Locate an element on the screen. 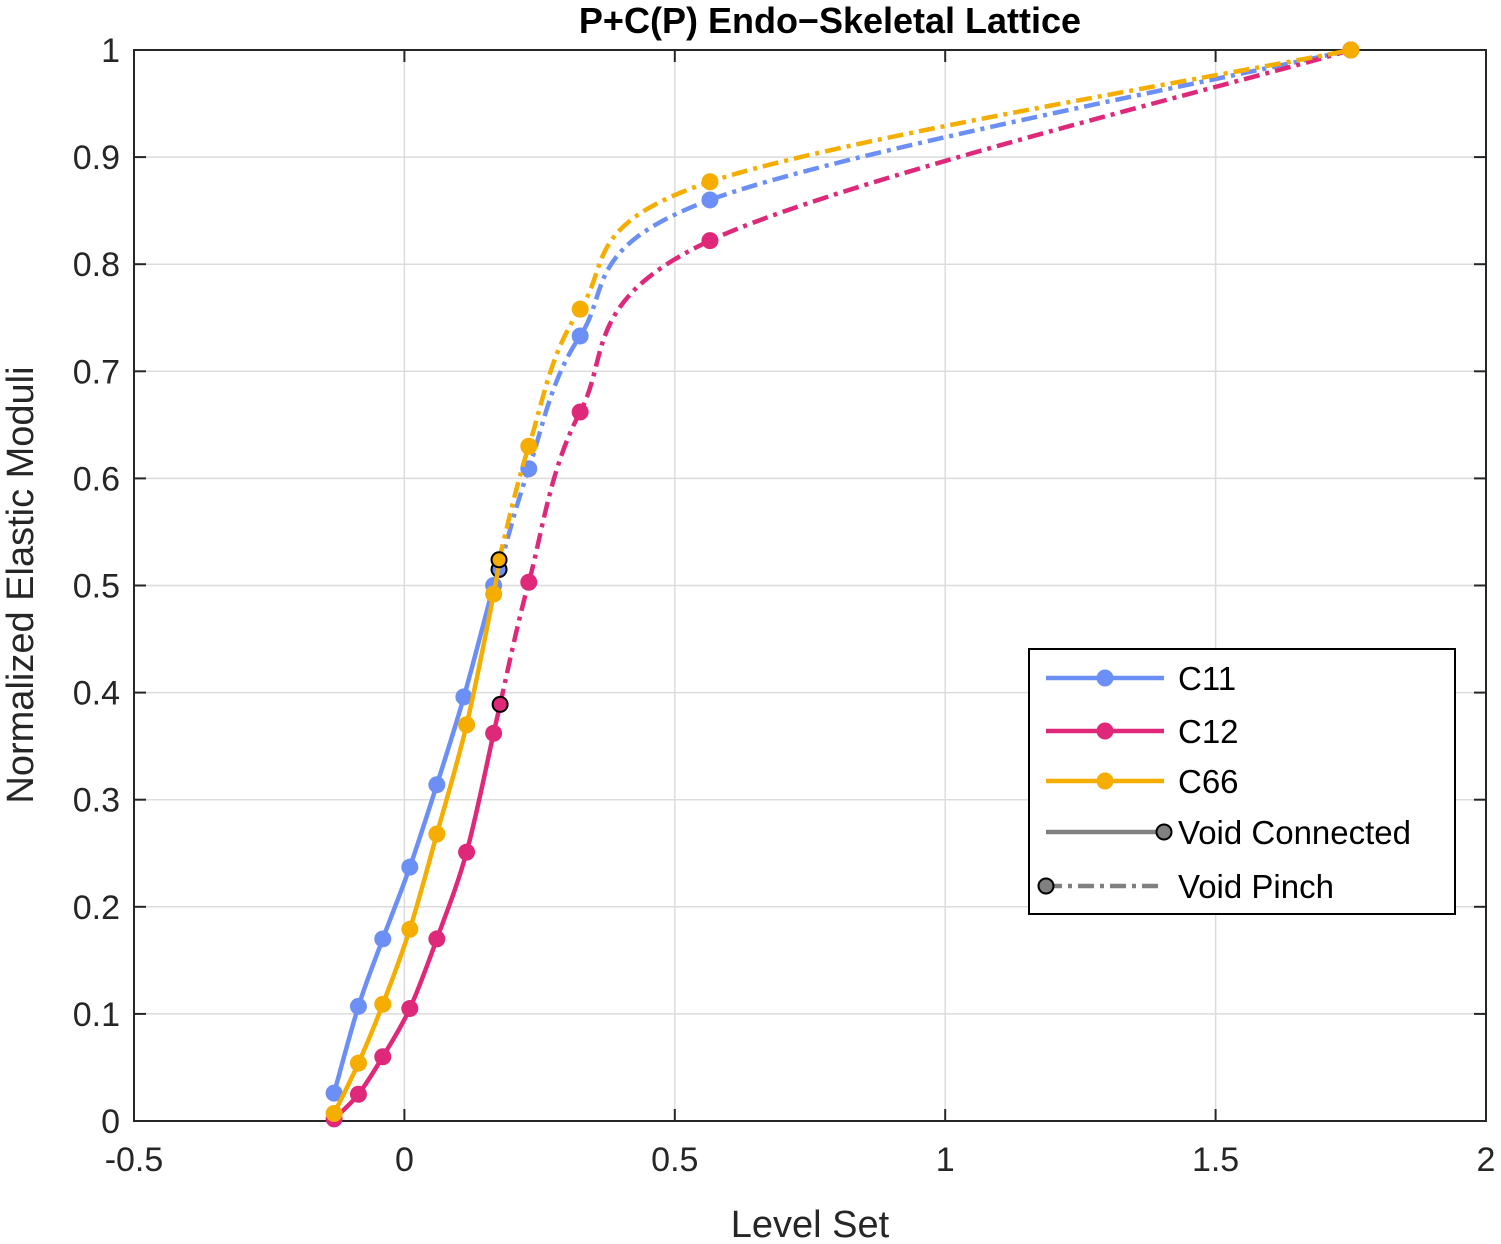 This screenshot has height=1244, width=1501. transition-point-c66 is located at coordinates (499, 560).